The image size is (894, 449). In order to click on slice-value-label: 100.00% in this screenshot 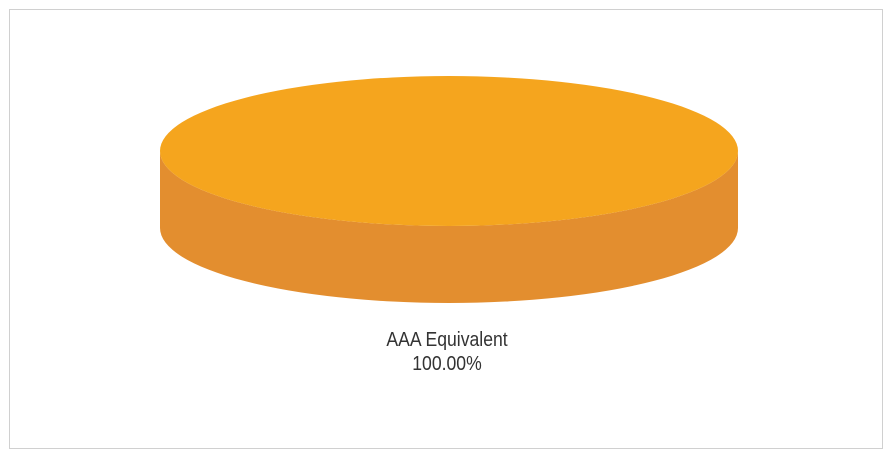, I will do `click(447, 364)`.